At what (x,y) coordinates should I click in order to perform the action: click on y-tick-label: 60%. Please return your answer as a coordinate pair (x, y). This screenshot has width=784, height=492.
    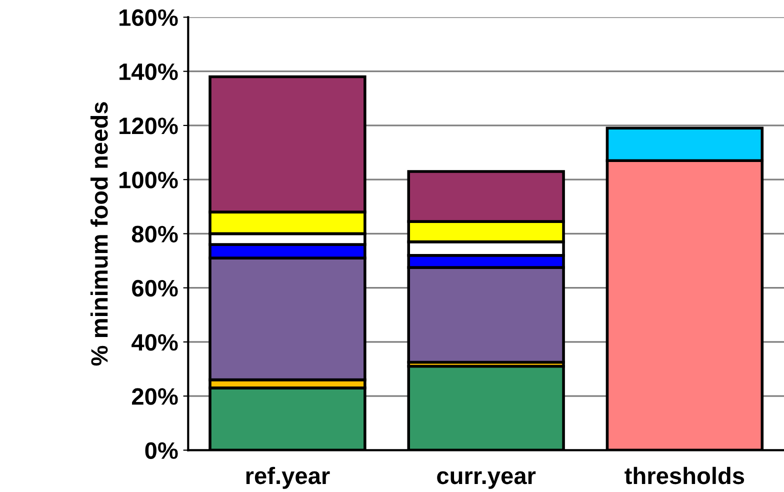
    Looking at the image, I should click on (155, 288).